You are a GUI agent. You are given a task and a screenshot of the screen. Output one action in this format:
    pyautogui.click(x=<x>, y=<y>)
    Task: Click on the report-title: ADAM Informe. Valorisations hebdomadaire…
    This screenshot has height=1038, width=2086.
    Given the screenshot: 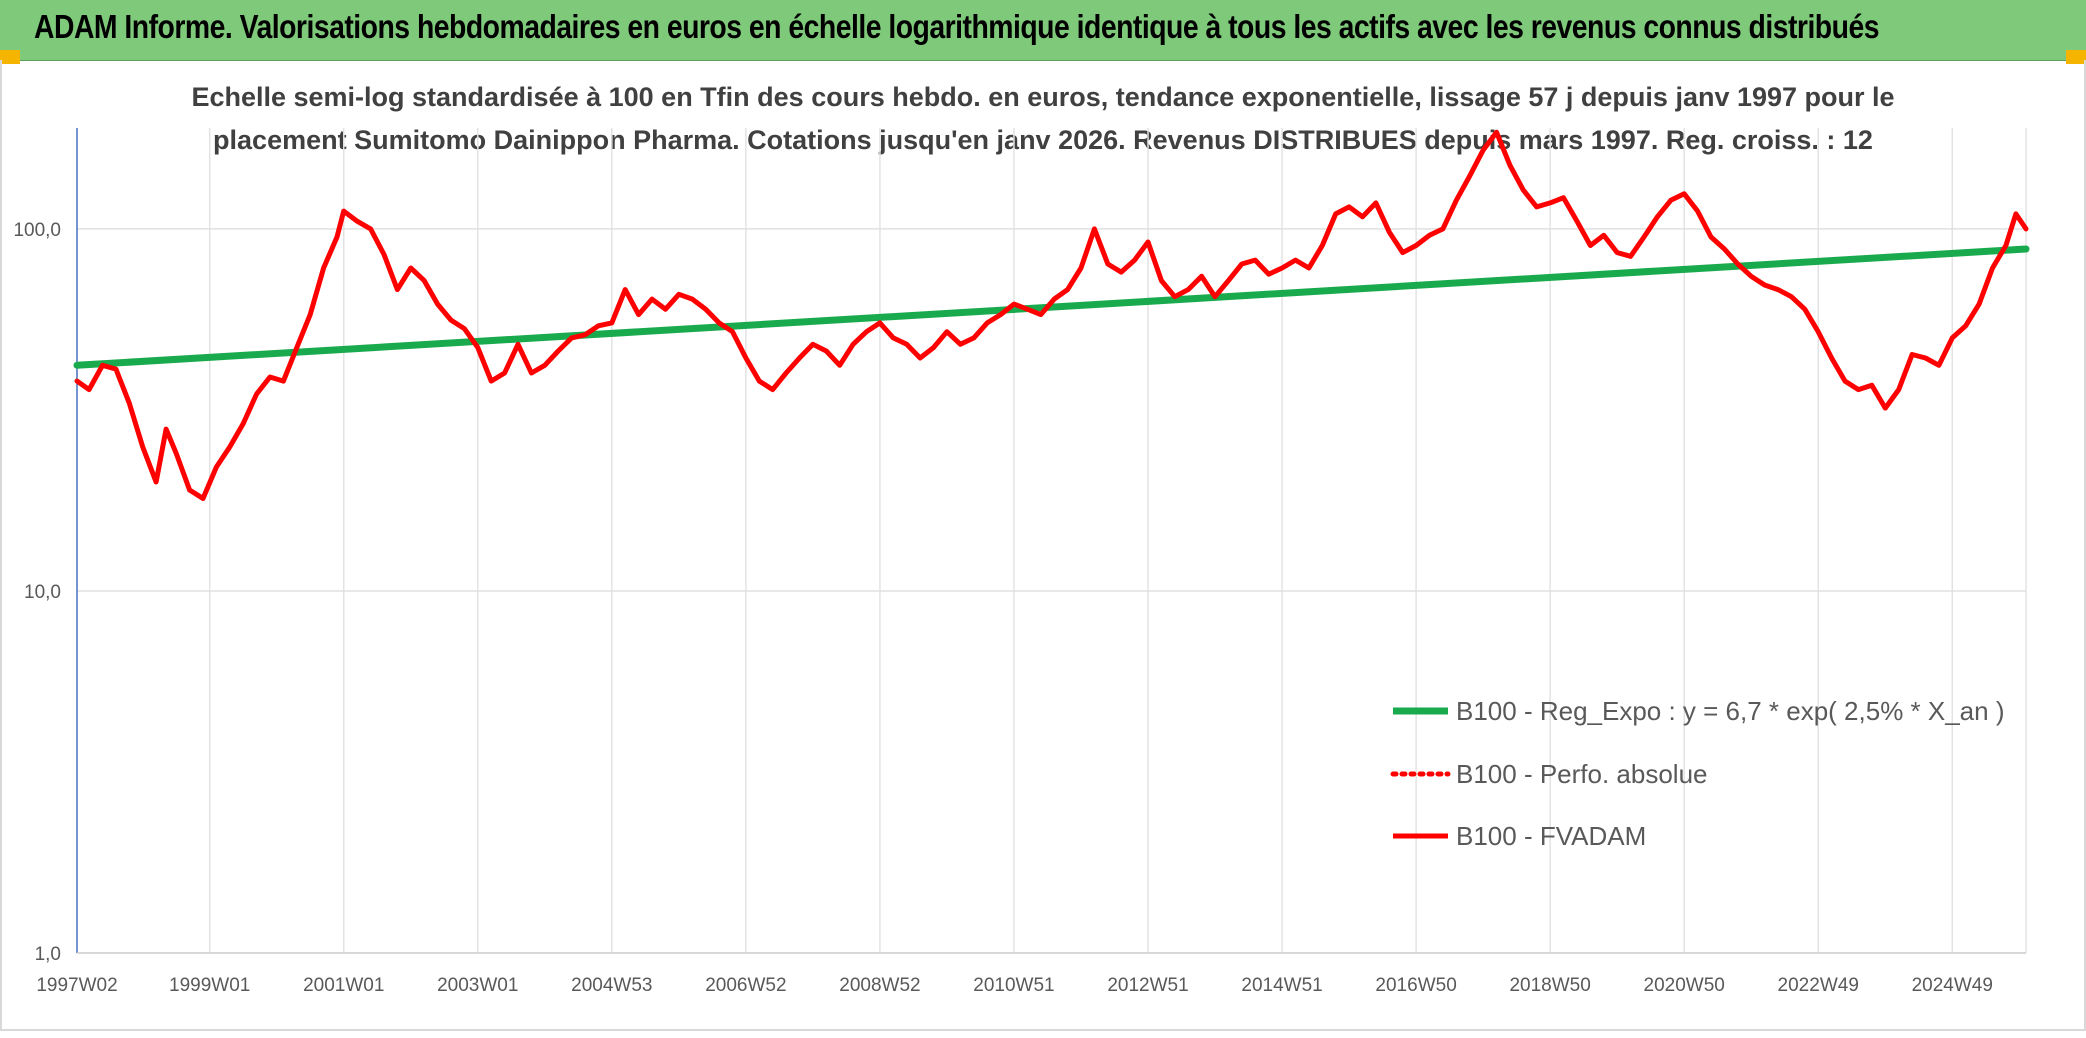 What is the action you would take?
    pyautogui.click(x=957, y=26)
    